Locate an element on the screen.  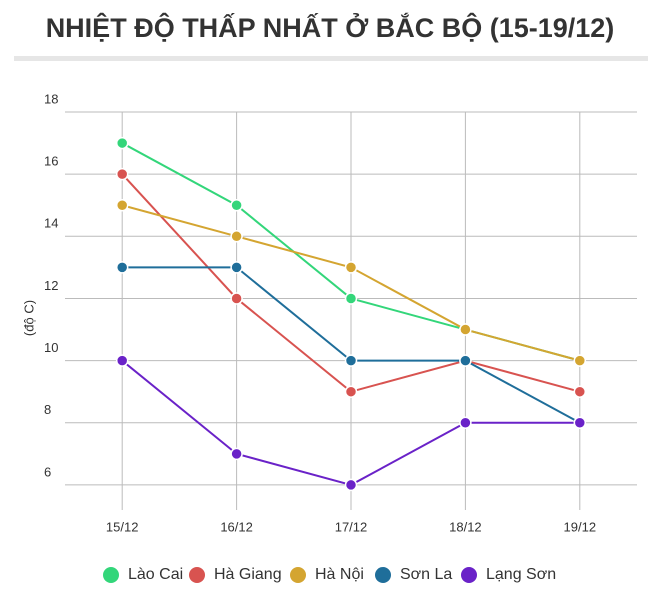
legend-label: Lạng Sơn is located at coordinates (521, 574).